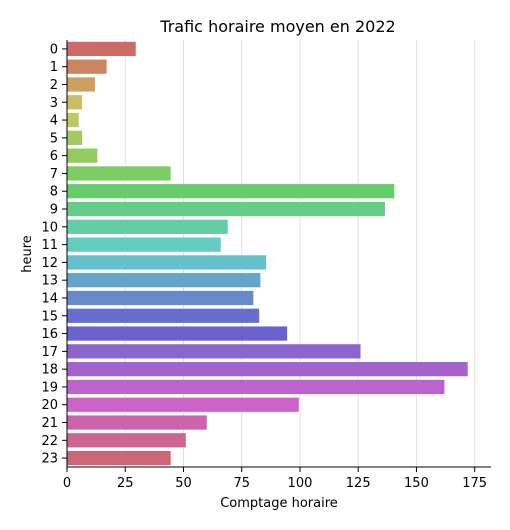 Image resolution: width=510 pixels, height=530 pixels. What do you see at coordinates (49, 459) in the screenshot?
I see `y-tick-label: 23` at bounding box center [49, 459].